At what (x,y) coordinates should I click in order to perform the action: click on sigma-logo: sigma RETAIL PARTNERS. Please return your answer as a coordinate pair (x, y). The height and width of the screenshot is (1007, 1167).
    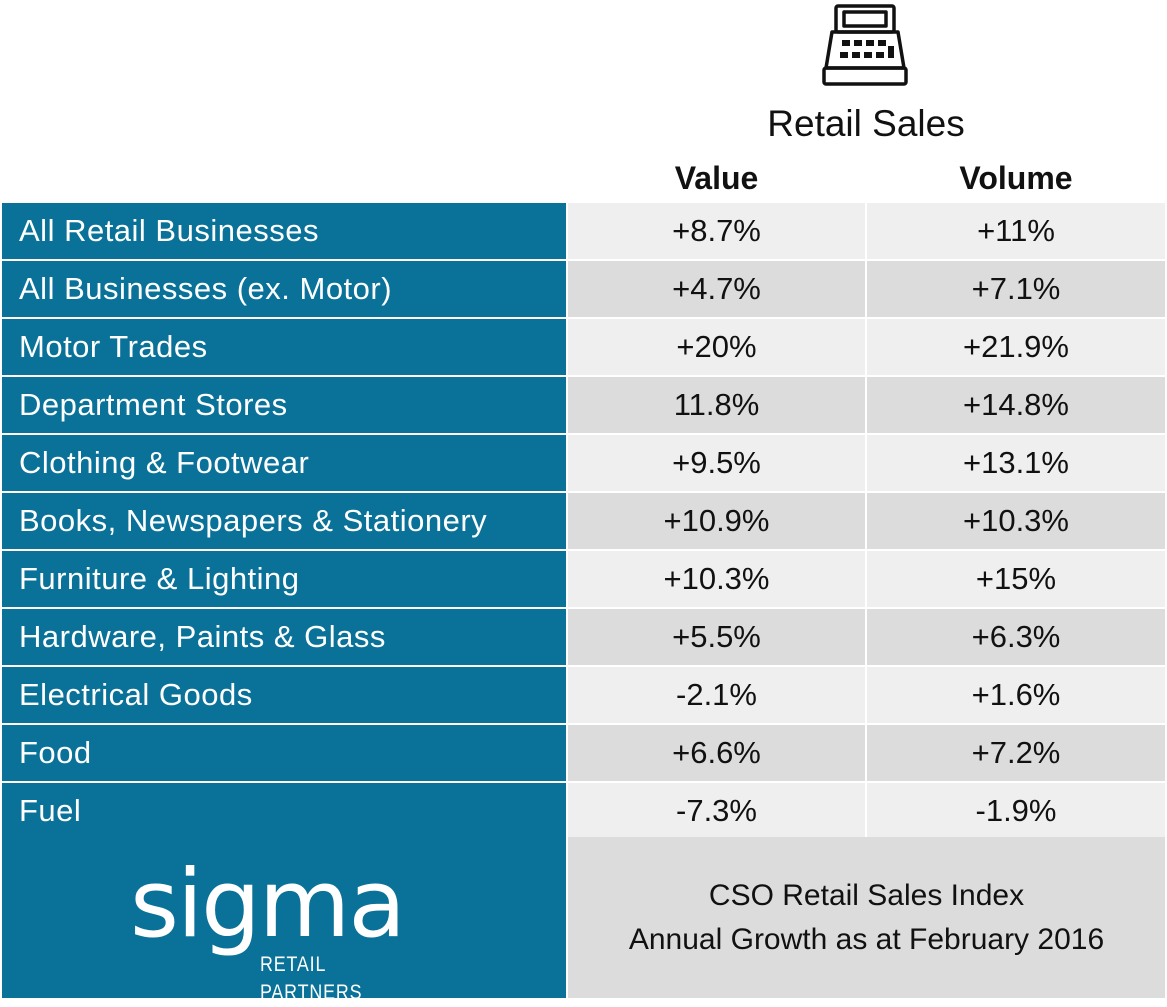
    Looking at the image, I should click on (284, 920).